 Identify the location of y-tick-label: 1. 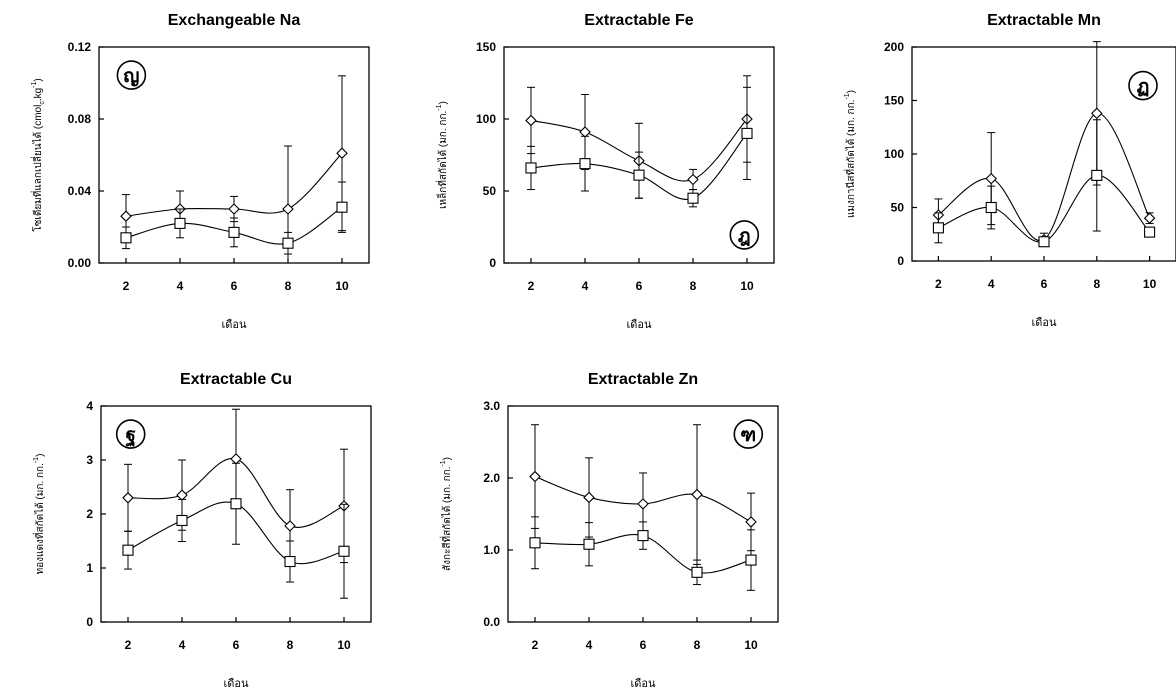
(89, 568).